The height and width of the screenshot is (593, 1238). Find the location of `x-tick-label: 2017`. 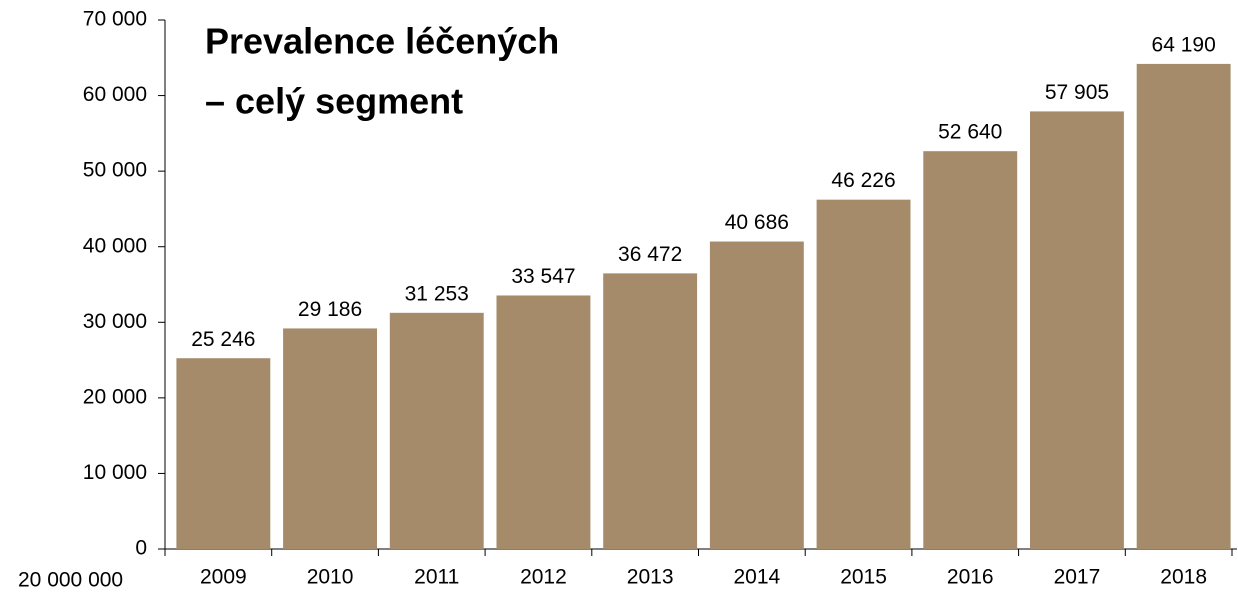

x-tick-label: 2017 is located at coordinates (1077, 577).